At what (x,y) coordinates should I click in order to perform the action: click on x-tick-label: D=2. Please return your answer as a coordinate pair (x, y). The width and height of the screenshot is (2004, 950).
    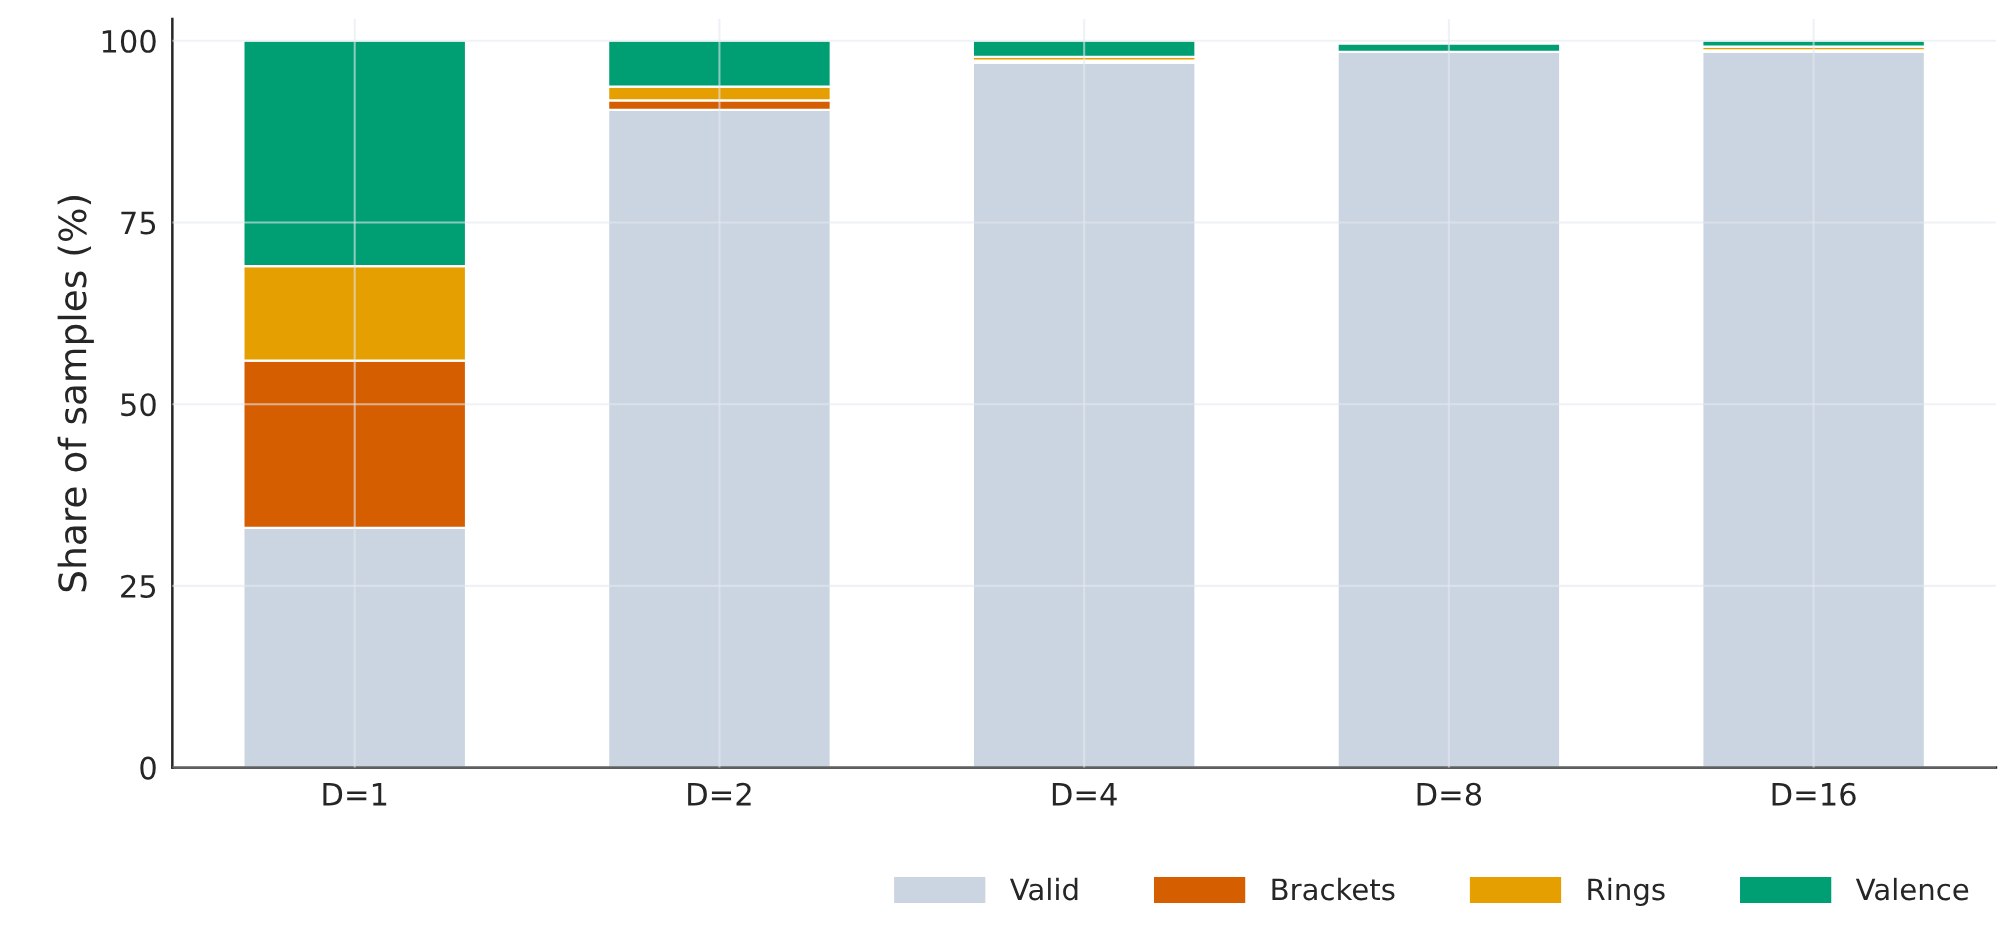
    Looking at the image, I should click on (719, 794).